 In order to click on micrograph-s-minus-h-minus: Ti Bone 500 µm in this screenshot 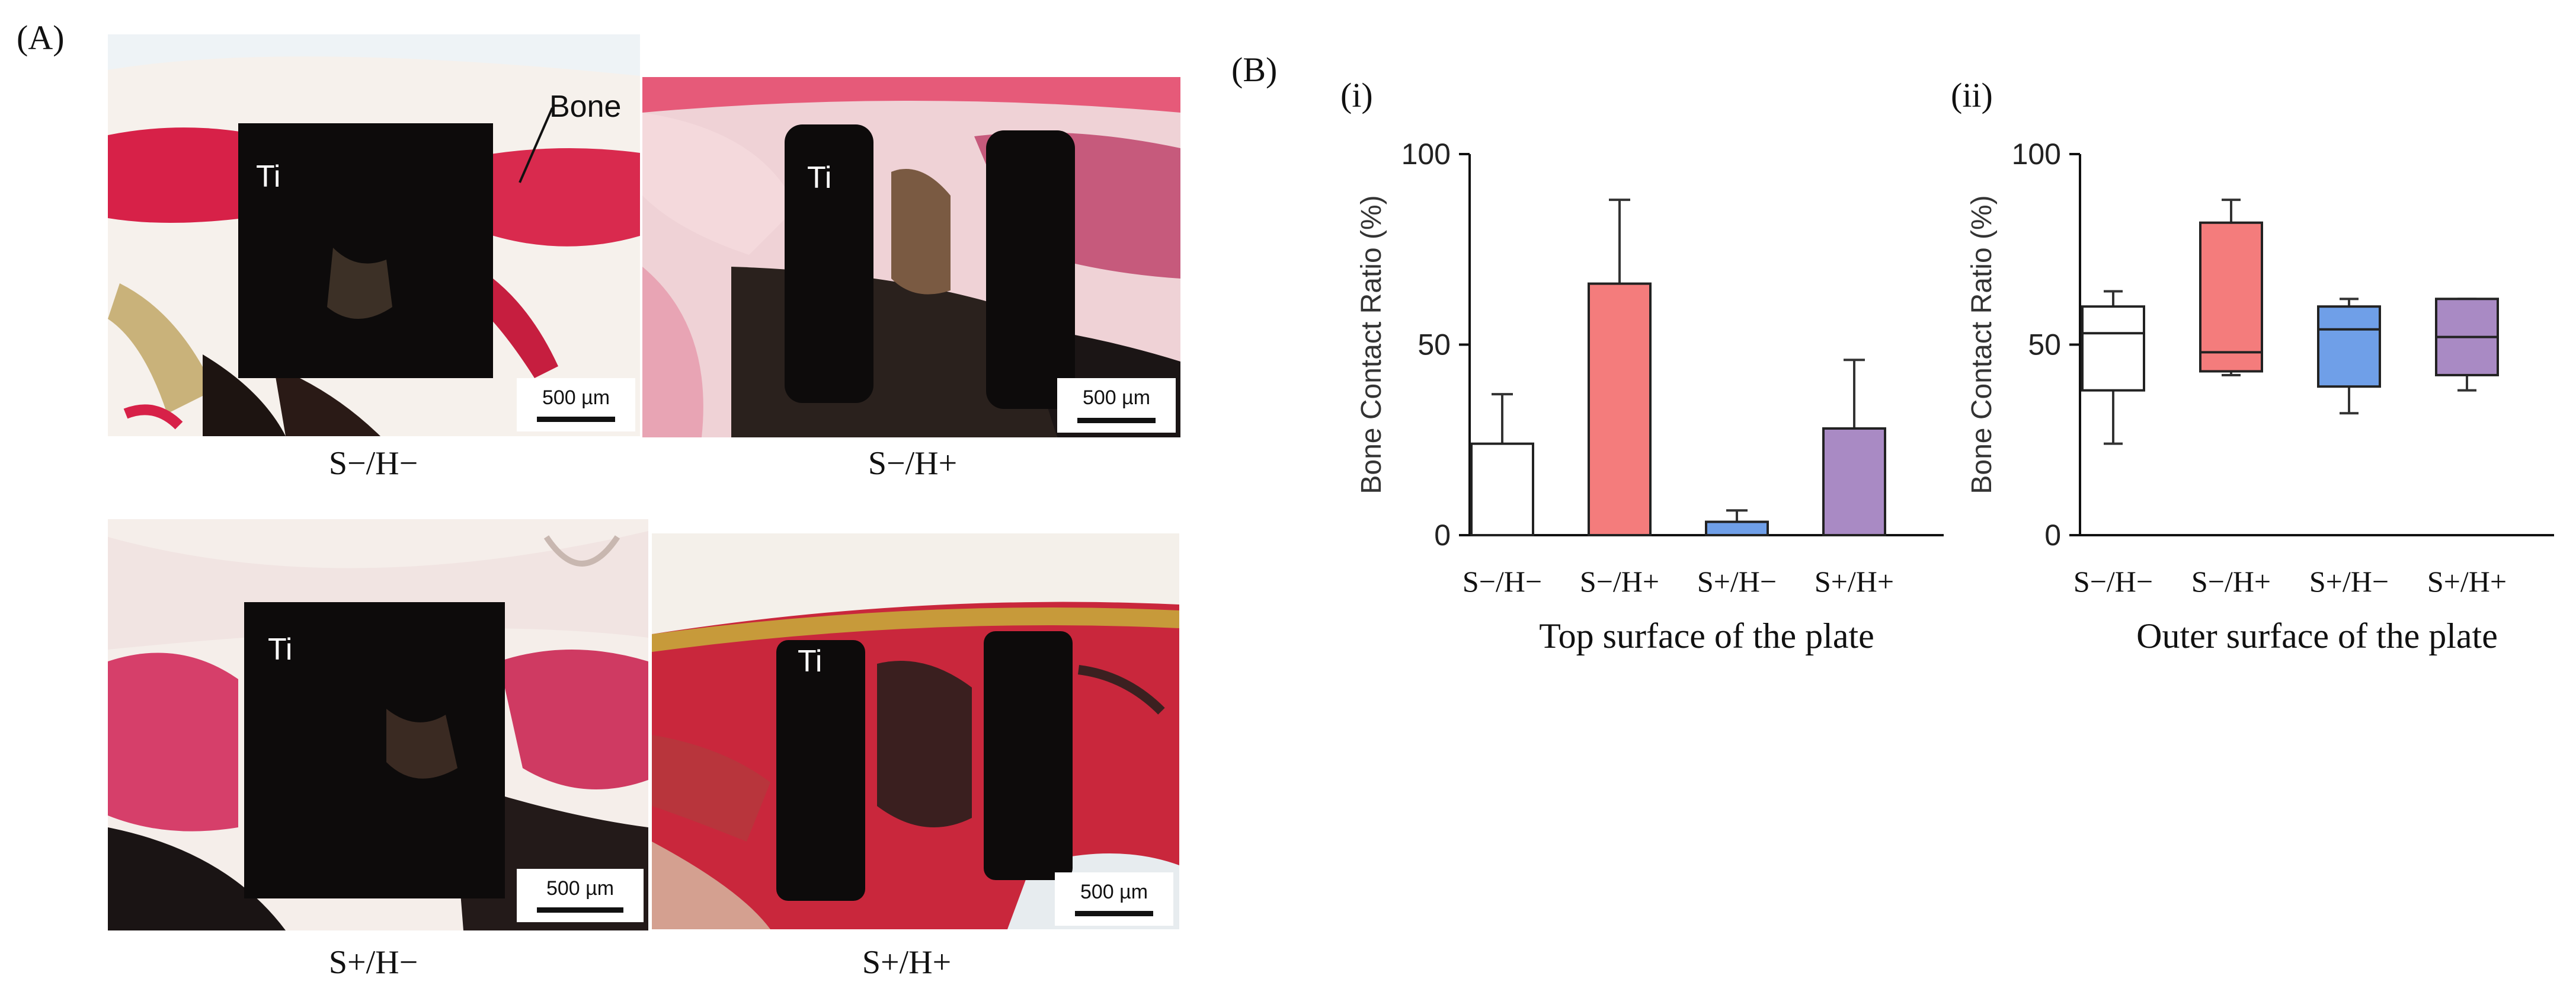, I will do `click(374, 235)`.